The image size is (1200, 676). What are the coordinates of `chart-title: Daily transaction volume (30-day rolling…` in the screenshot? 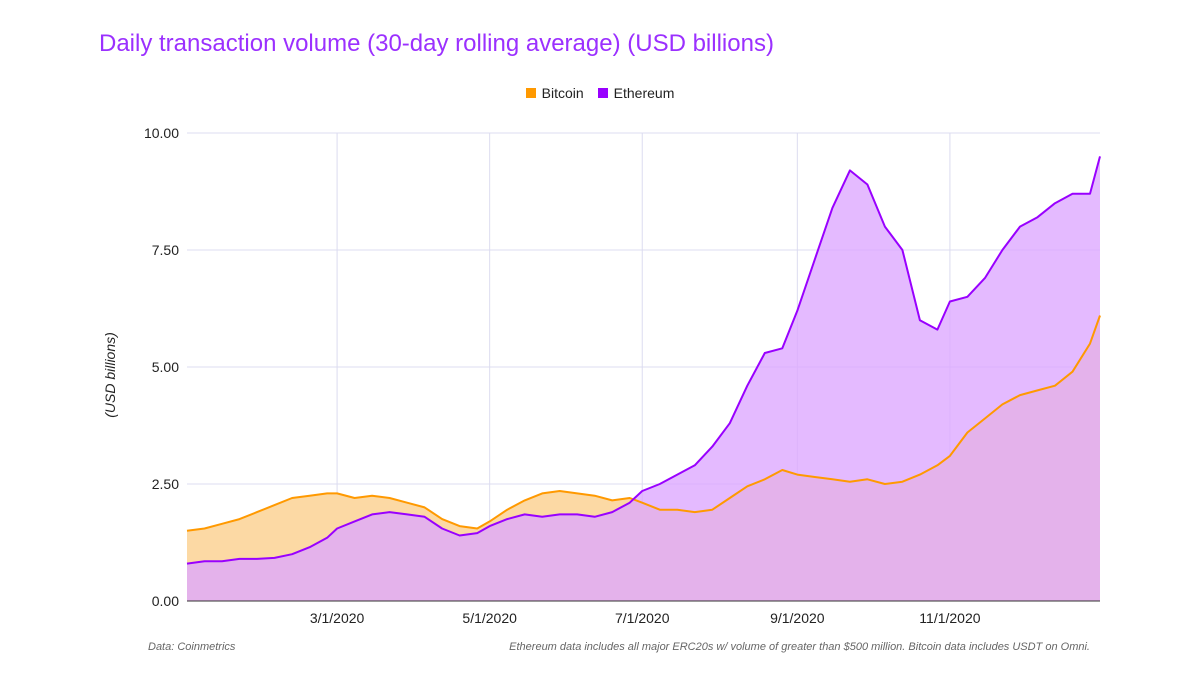 It's located at (436, 43).